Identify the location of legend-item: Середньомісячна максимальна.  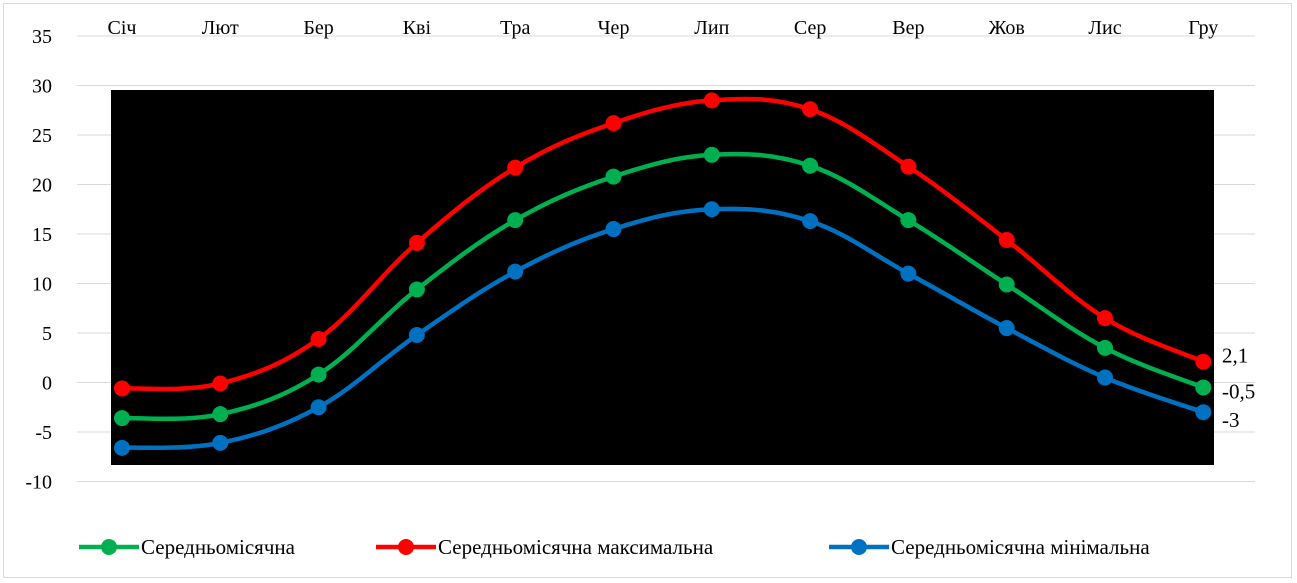
(545, 547).